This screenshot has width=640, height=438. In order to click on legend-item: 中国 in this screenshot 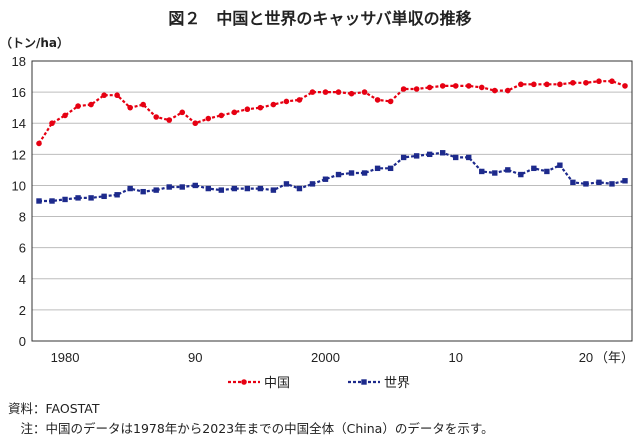, I will do `click(259, 383)`.